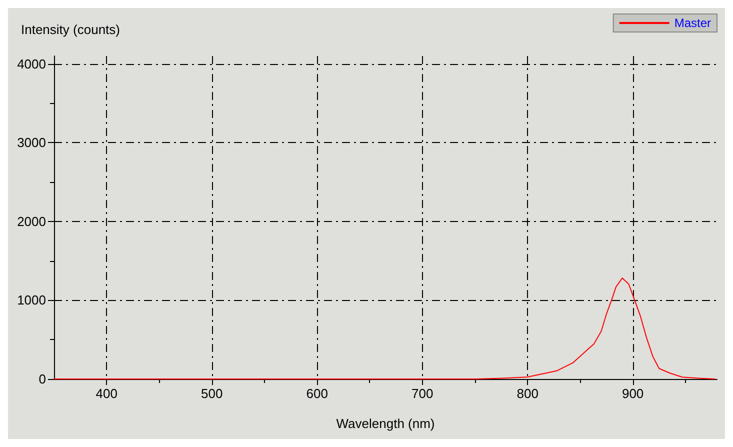 The height and width of the screenshot is (447, 733). I want to click on x-axis-title: Wavelength (nm), so click(385, 423).